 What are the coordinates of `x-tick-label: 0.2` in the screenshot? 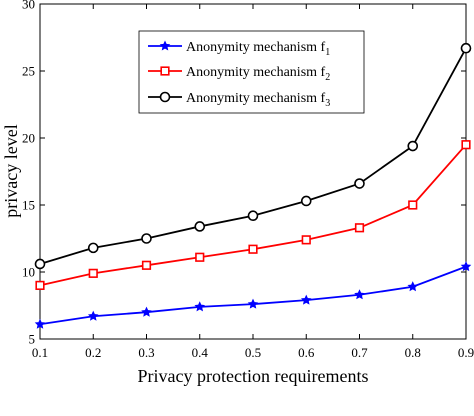 It's located at (93, 352).